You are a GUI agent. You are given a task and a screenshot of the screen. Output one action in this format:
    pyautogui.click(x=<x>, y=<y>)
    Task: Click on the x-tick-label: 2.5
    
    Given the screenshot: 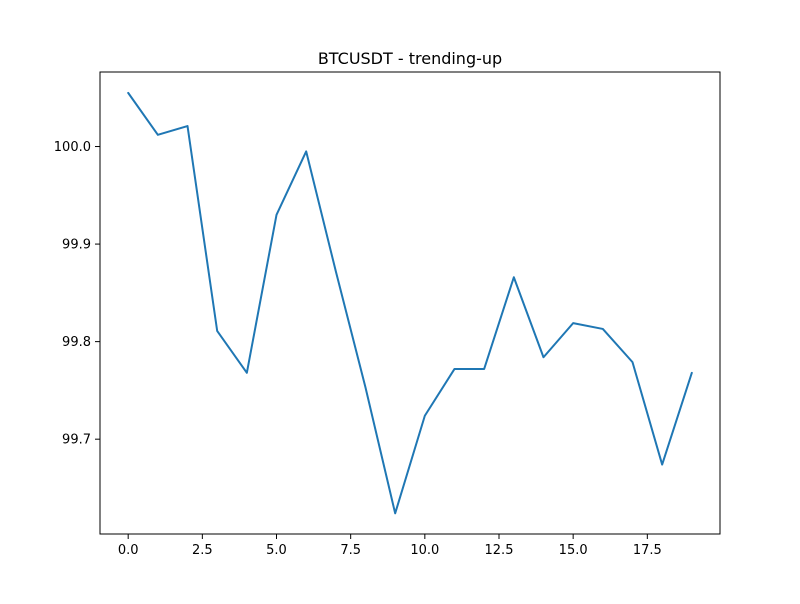 What is the action you would take?
    pyautogui.click(x=202, y=550)
    